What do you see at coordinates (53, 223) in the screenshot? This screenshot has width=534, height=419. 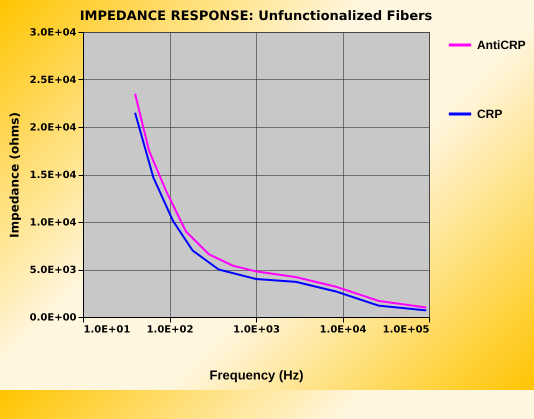 I see `y-tick-label: 1.0E+04` at bounding box center [53, 223].